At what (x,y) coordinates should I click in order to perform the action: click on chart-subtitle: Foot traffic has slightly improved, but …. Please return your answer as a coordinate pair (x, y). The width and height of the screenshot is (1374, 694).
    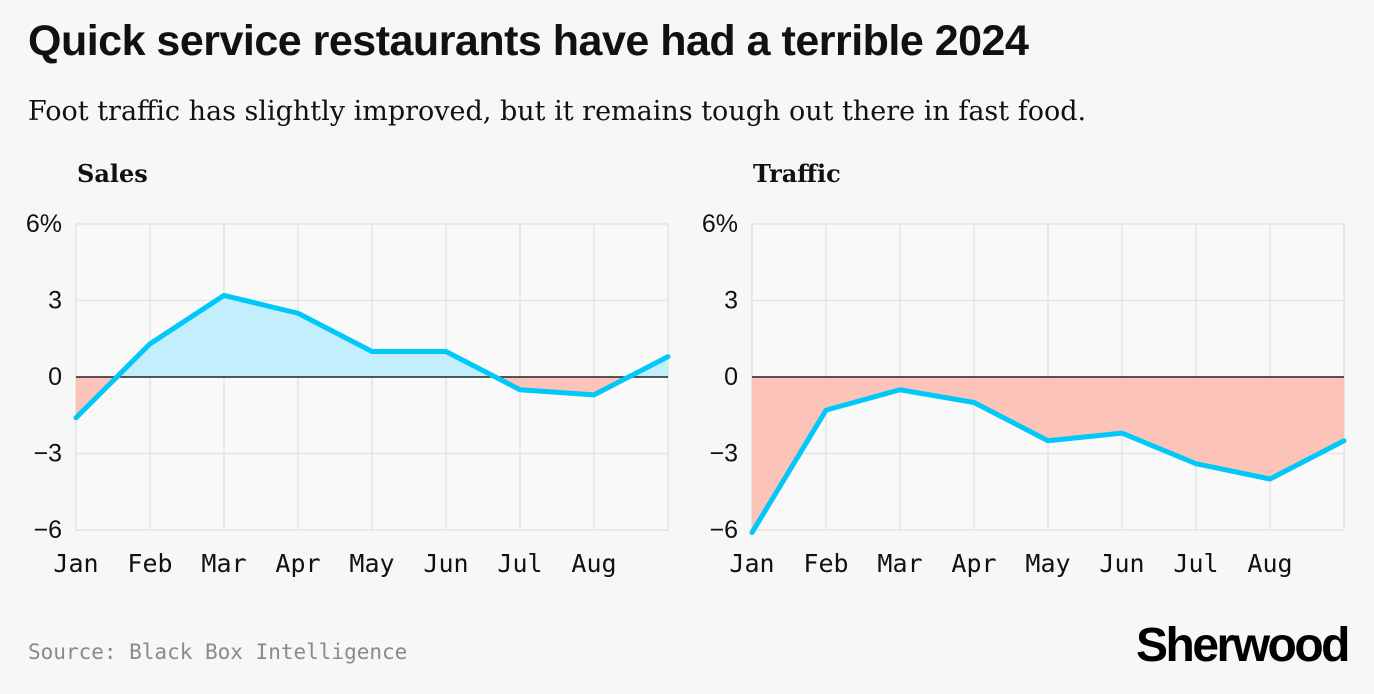
    Looking at the image, I should click on (557, 111).